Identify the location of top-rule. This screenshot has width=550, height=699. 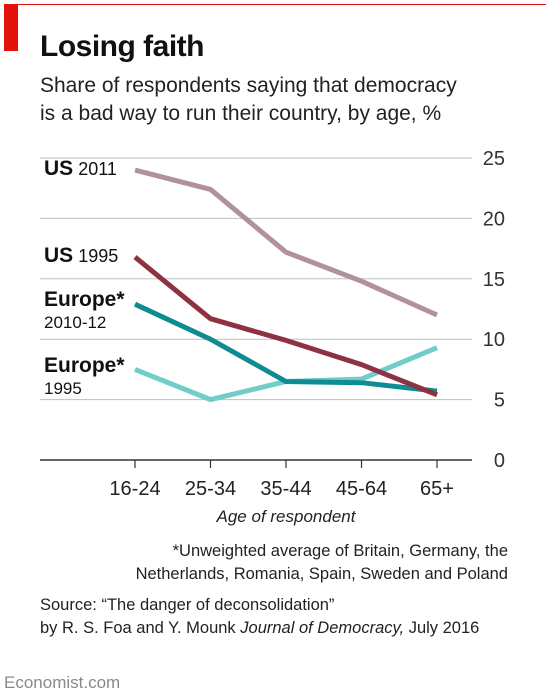
(275, 4).